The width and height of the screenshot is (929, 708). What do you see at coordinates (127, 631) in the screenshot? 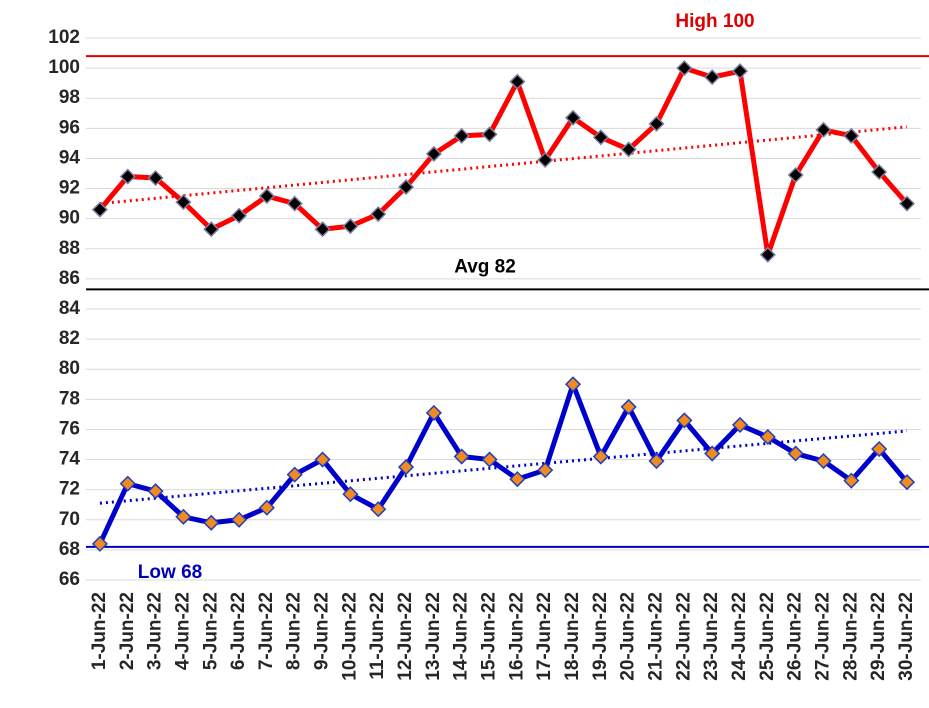
I see `x-tick-label: 2-Jun-22` at bounding box center [127, 631].